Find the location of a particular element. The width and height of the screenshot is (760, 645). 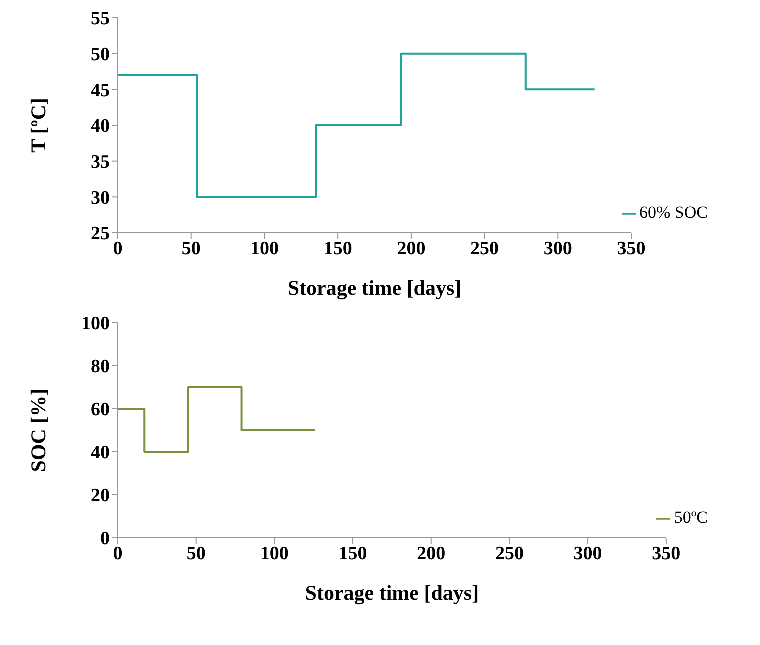

y-tick-label: 60 is located at coordinates (100, 410).